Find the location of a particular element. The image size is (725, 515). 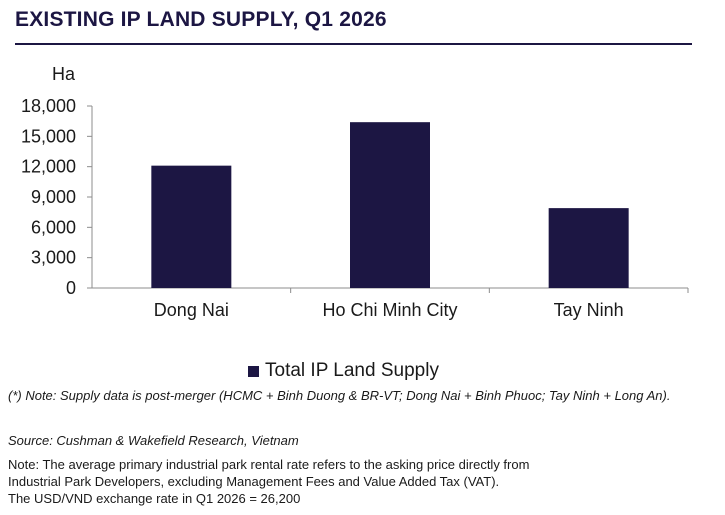

chart-legend: Total IP Land Supply is located at coordinates (343, 371).